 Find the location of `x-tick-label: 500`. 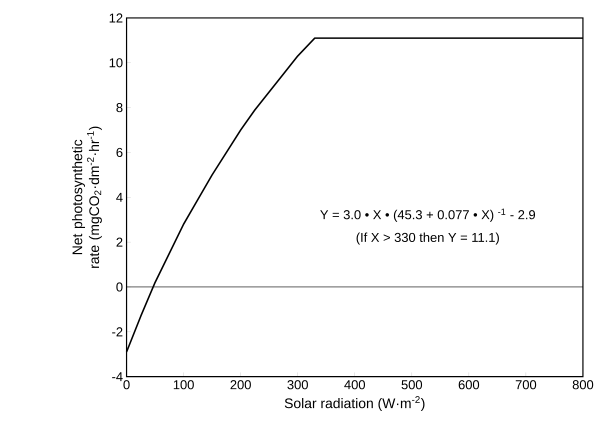

x-tick-label: 500 is located at coordinates (412, 385).